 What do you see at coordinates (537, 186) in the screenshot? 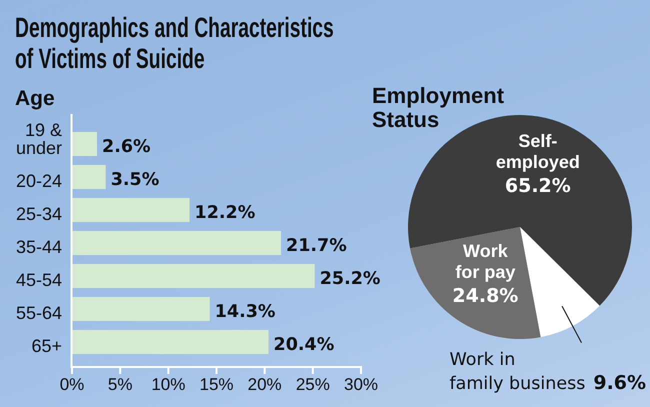
I see `data-label: 65.2%` at bounding box center [537, 186].